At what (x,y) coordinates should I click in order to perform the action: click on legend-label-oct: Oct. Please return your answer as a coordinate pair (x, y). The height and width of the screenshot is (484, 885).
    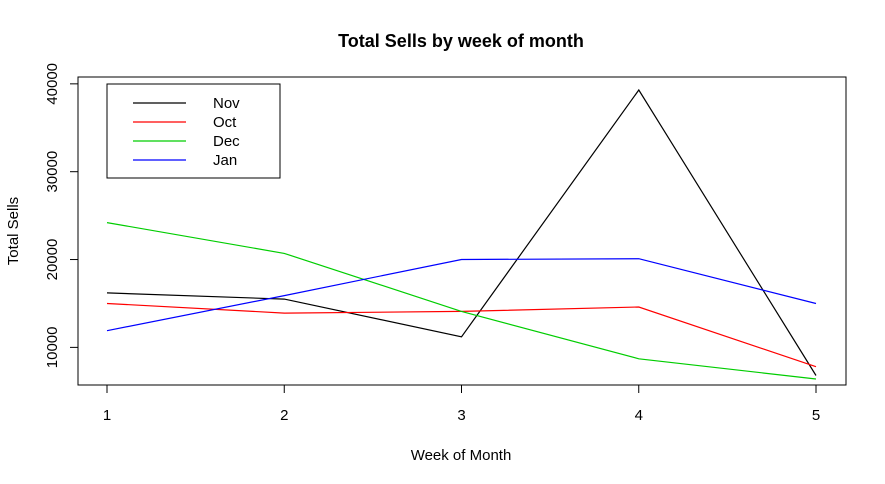
    Looking at the image, I should click on (225, 122).